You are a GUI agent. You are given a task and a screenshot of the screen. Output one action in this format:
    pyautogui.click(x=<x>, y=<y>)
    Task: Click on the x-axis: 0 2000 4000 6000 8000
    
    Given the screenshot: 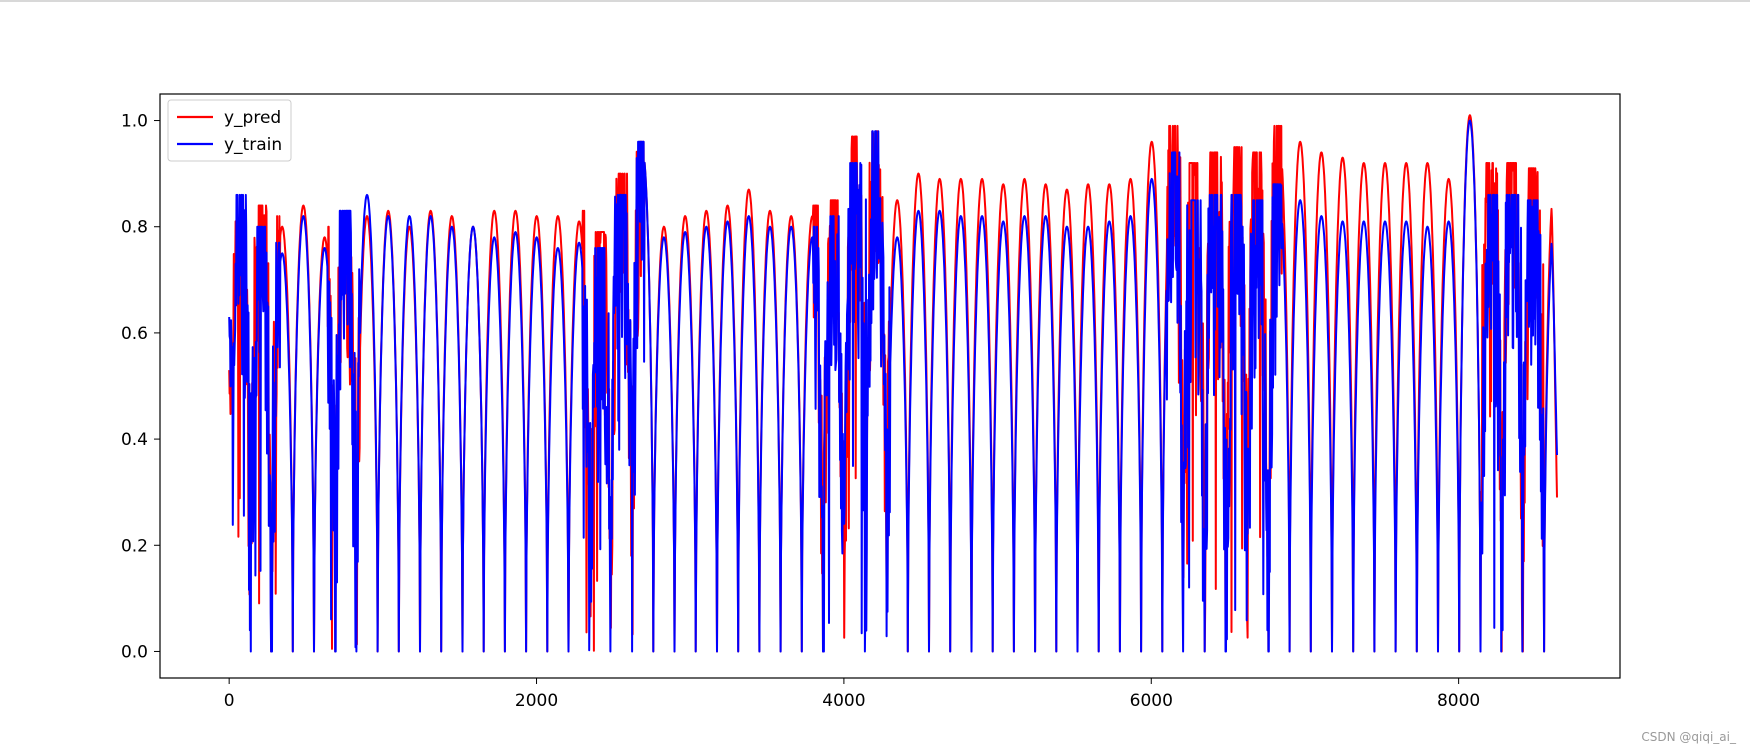 What is the action you would take?
    pyautogui.click(x=852, y=694)
    